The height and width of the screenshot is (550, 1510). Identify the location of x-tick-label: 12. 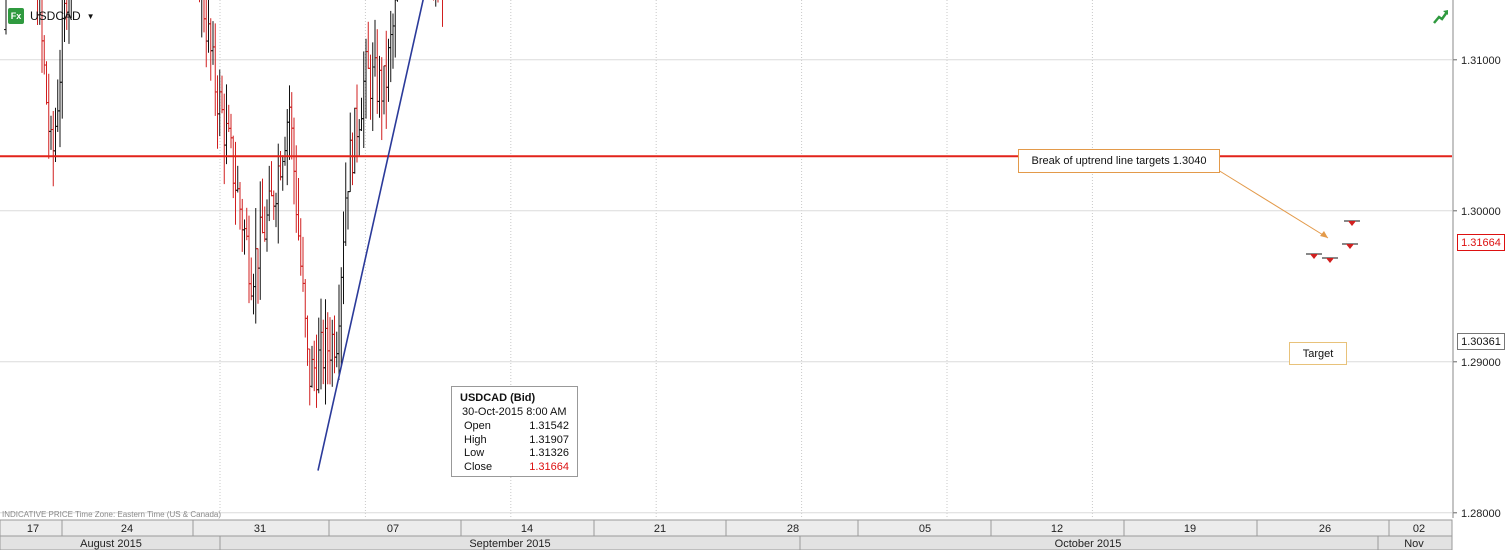
(1057, 529).